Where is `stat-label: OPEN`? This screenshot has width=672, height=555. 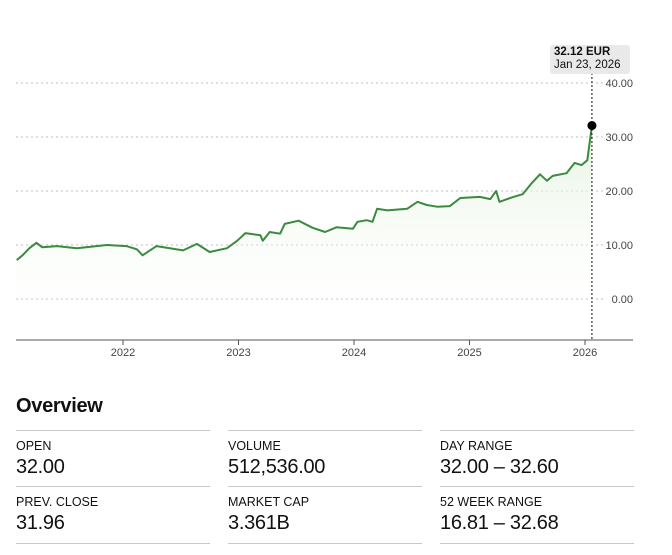
stat-label: OPEN is located at coordinates (34, 446).